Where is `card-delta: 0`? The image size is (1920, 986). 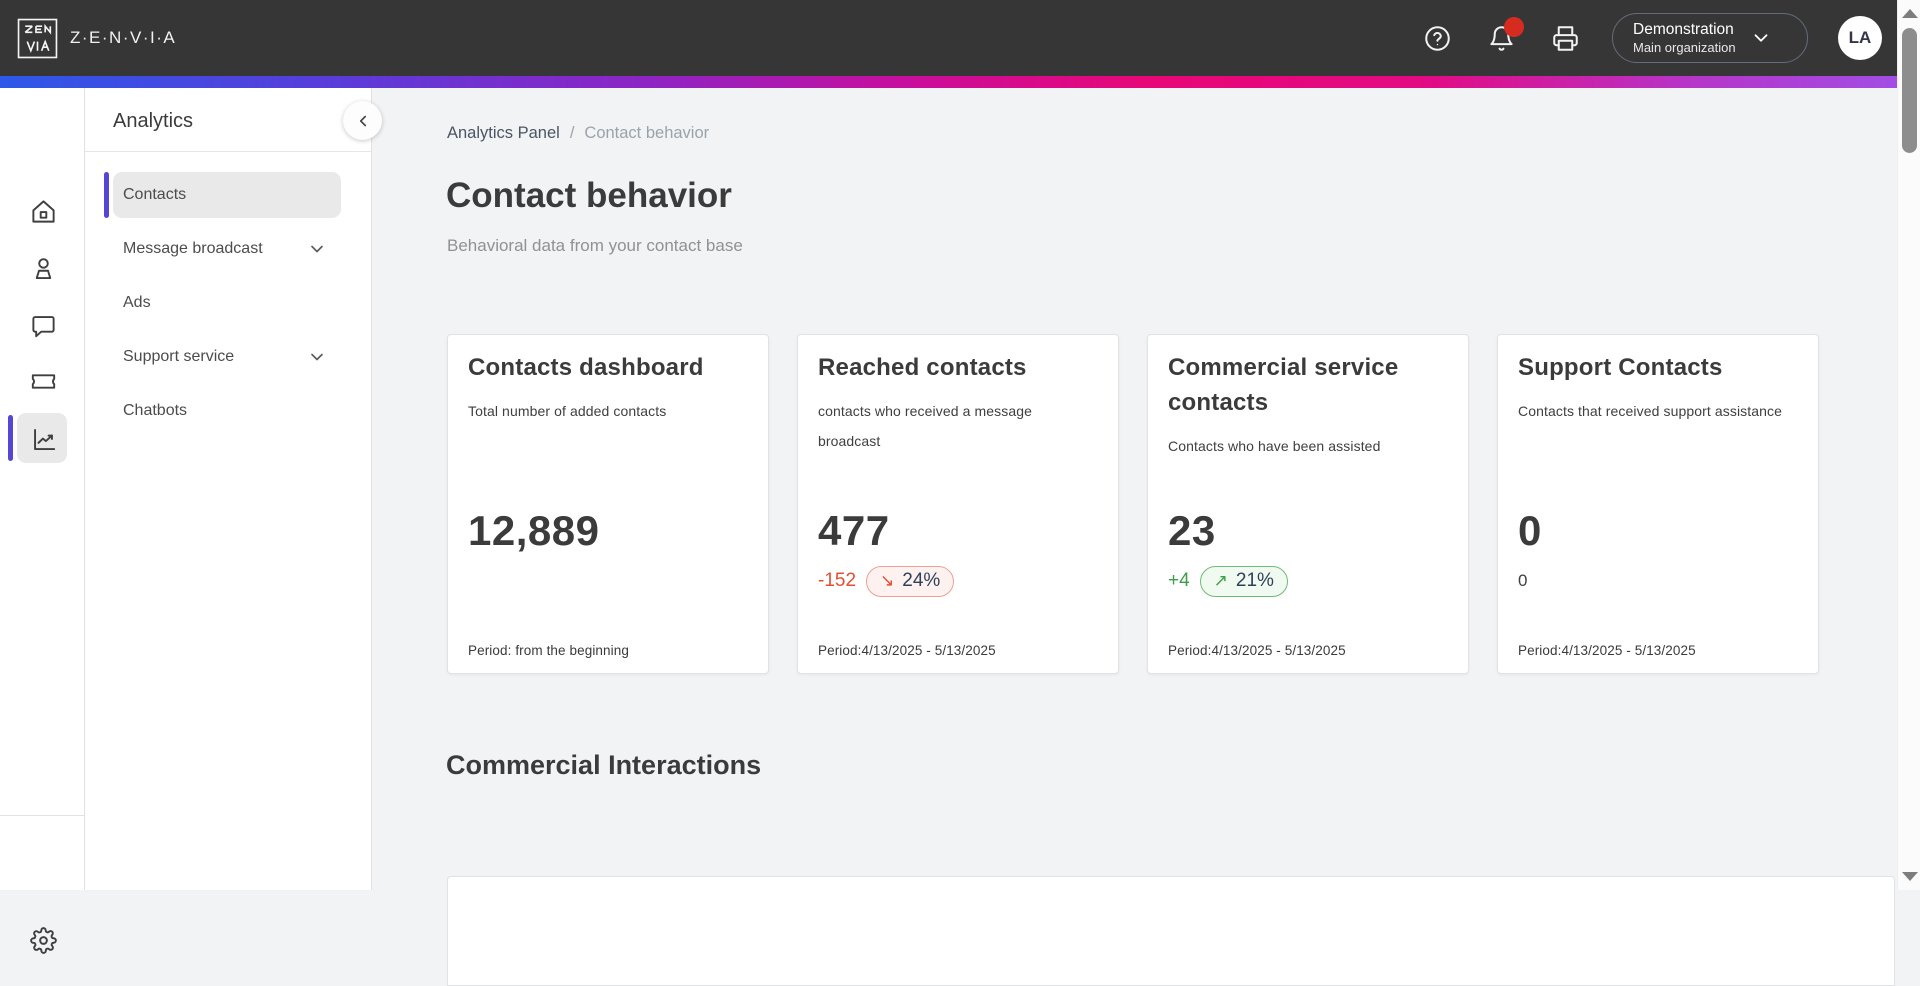 card-delta: 0 is located at coordinates (1522, 581).